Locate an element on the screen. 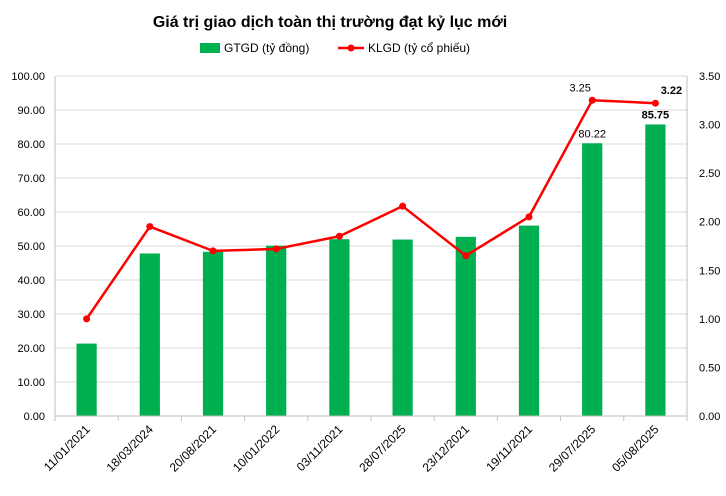 Image resolution: width=726 pixels, height=496 pixels. y-left-tick-label: 70.00 is located at coordinates (31, 179).